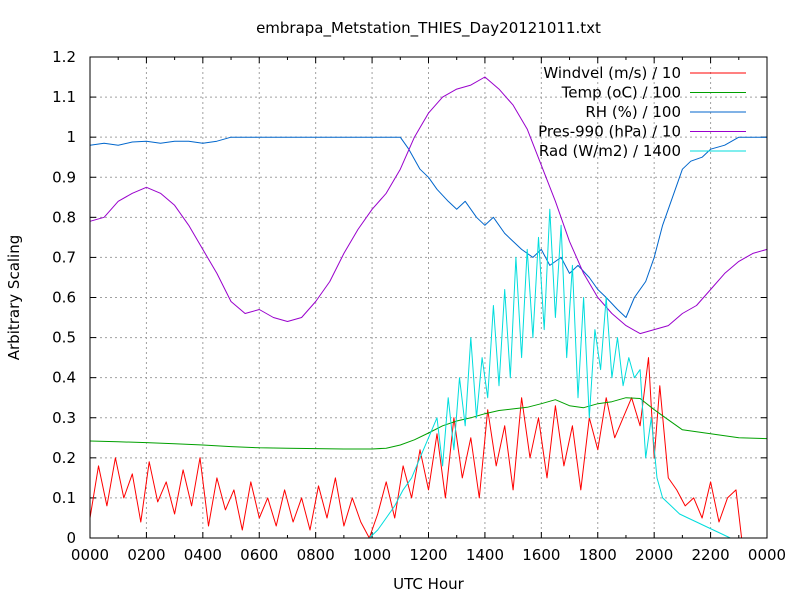 The image size is (800, 600). I want to click on x-tick-label: 2200, so click(710, 555).